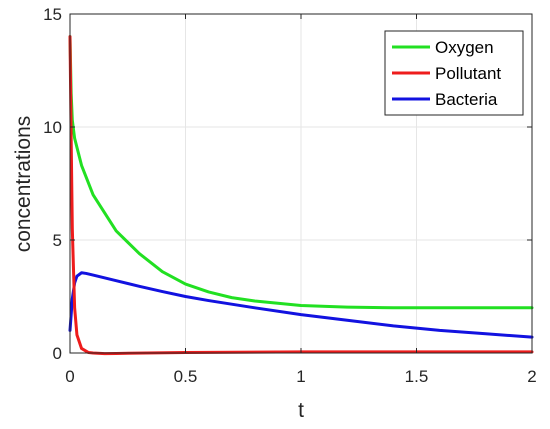 Image resolution: width=550 pixels, height=429 pixels. Describe the element at coordinates (301, 305) in the screenshot. I see `series-line-bacteria` at that location.